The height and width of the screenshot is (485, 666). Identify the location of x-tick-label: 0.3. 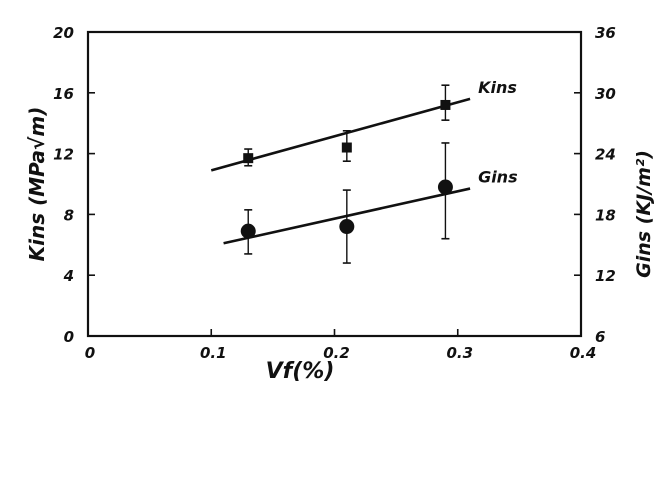
(459, 353).